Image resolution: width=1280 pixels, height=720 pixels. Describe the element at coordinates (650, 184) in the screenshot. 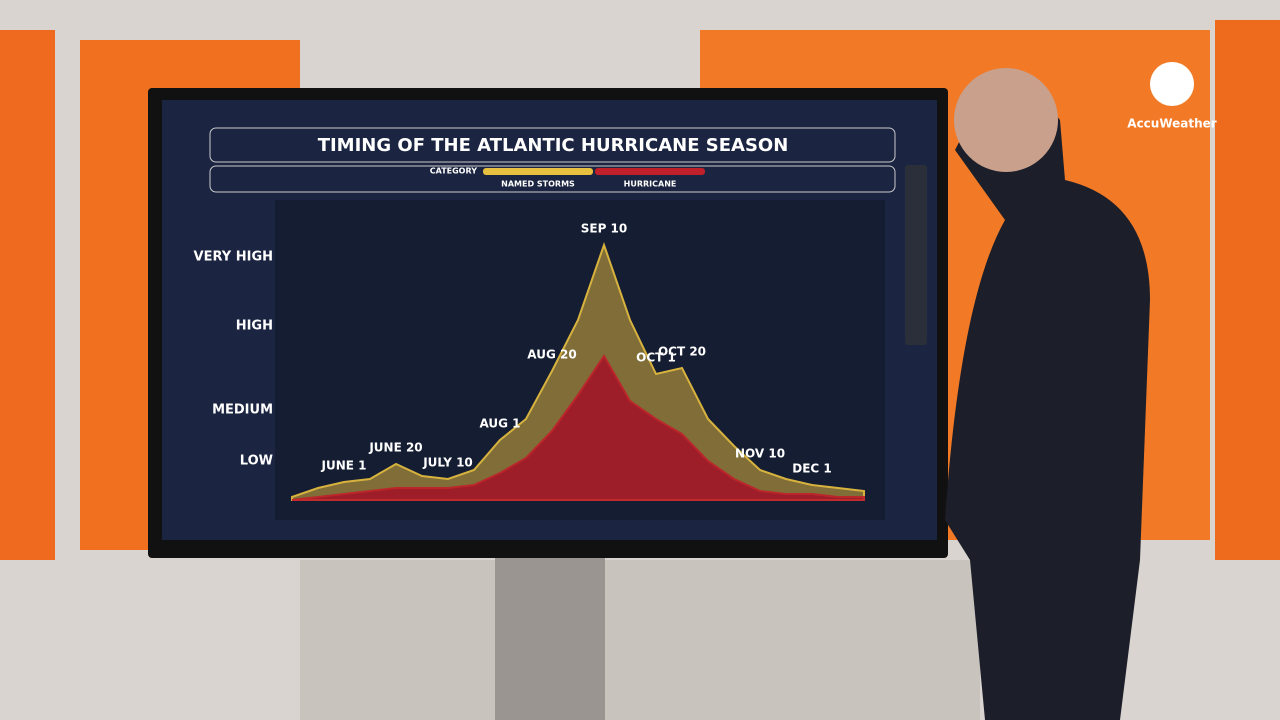

I see `legend-label: HURRICANE` at that location.